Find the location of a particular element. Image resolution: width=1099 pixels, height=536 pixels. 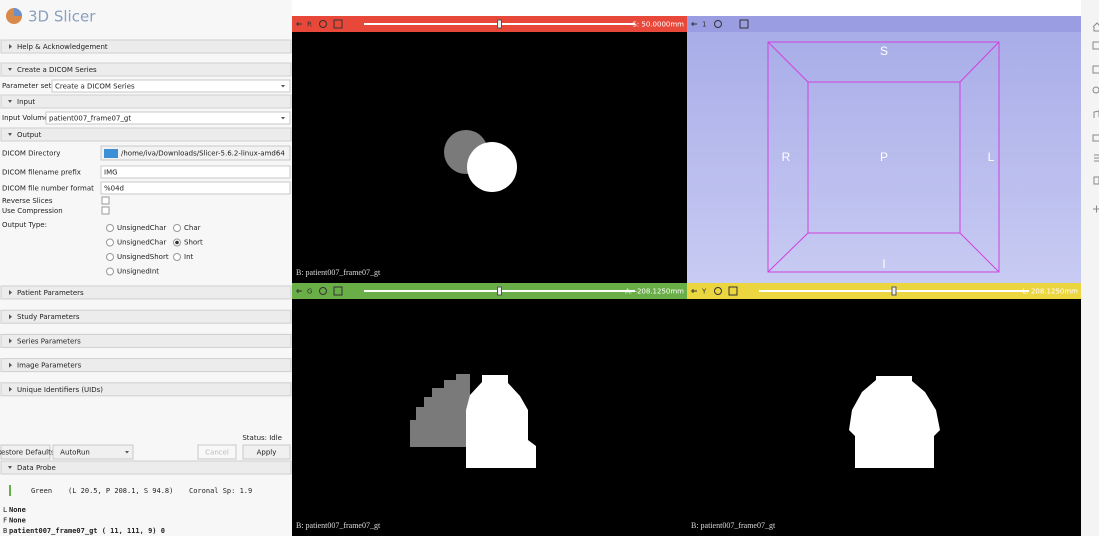

folder-icon is located at coordinates (111, 153).